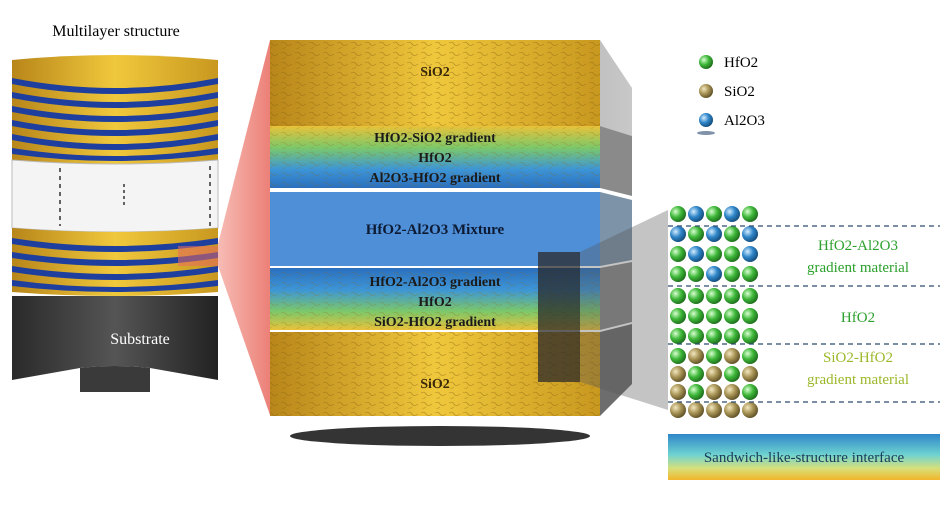 The image size is (945, 515). I want to click on stack-shadow, so click(440, 436).